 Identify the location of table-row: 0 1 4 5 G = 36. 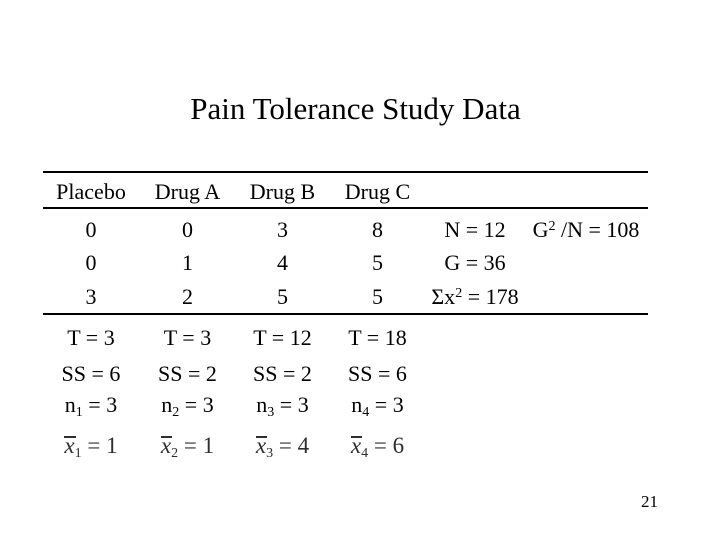
(345, 263).